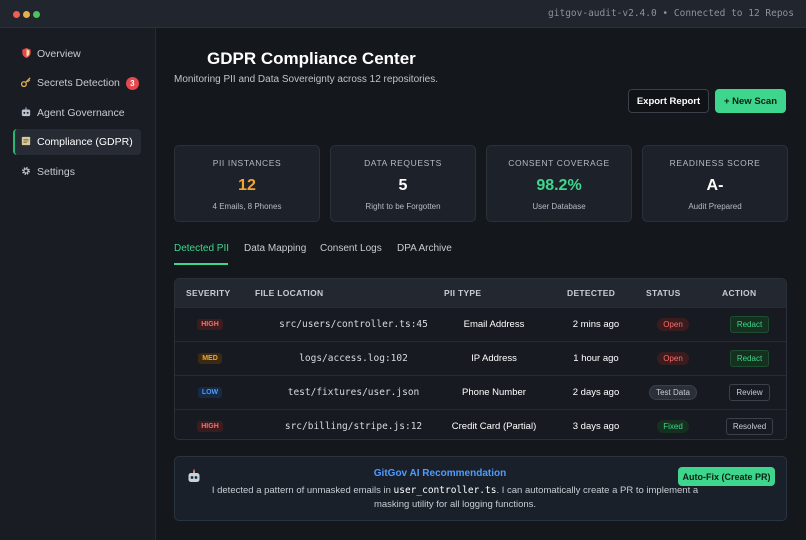  I want to click on notification-badge: 3, so click(132, 83).